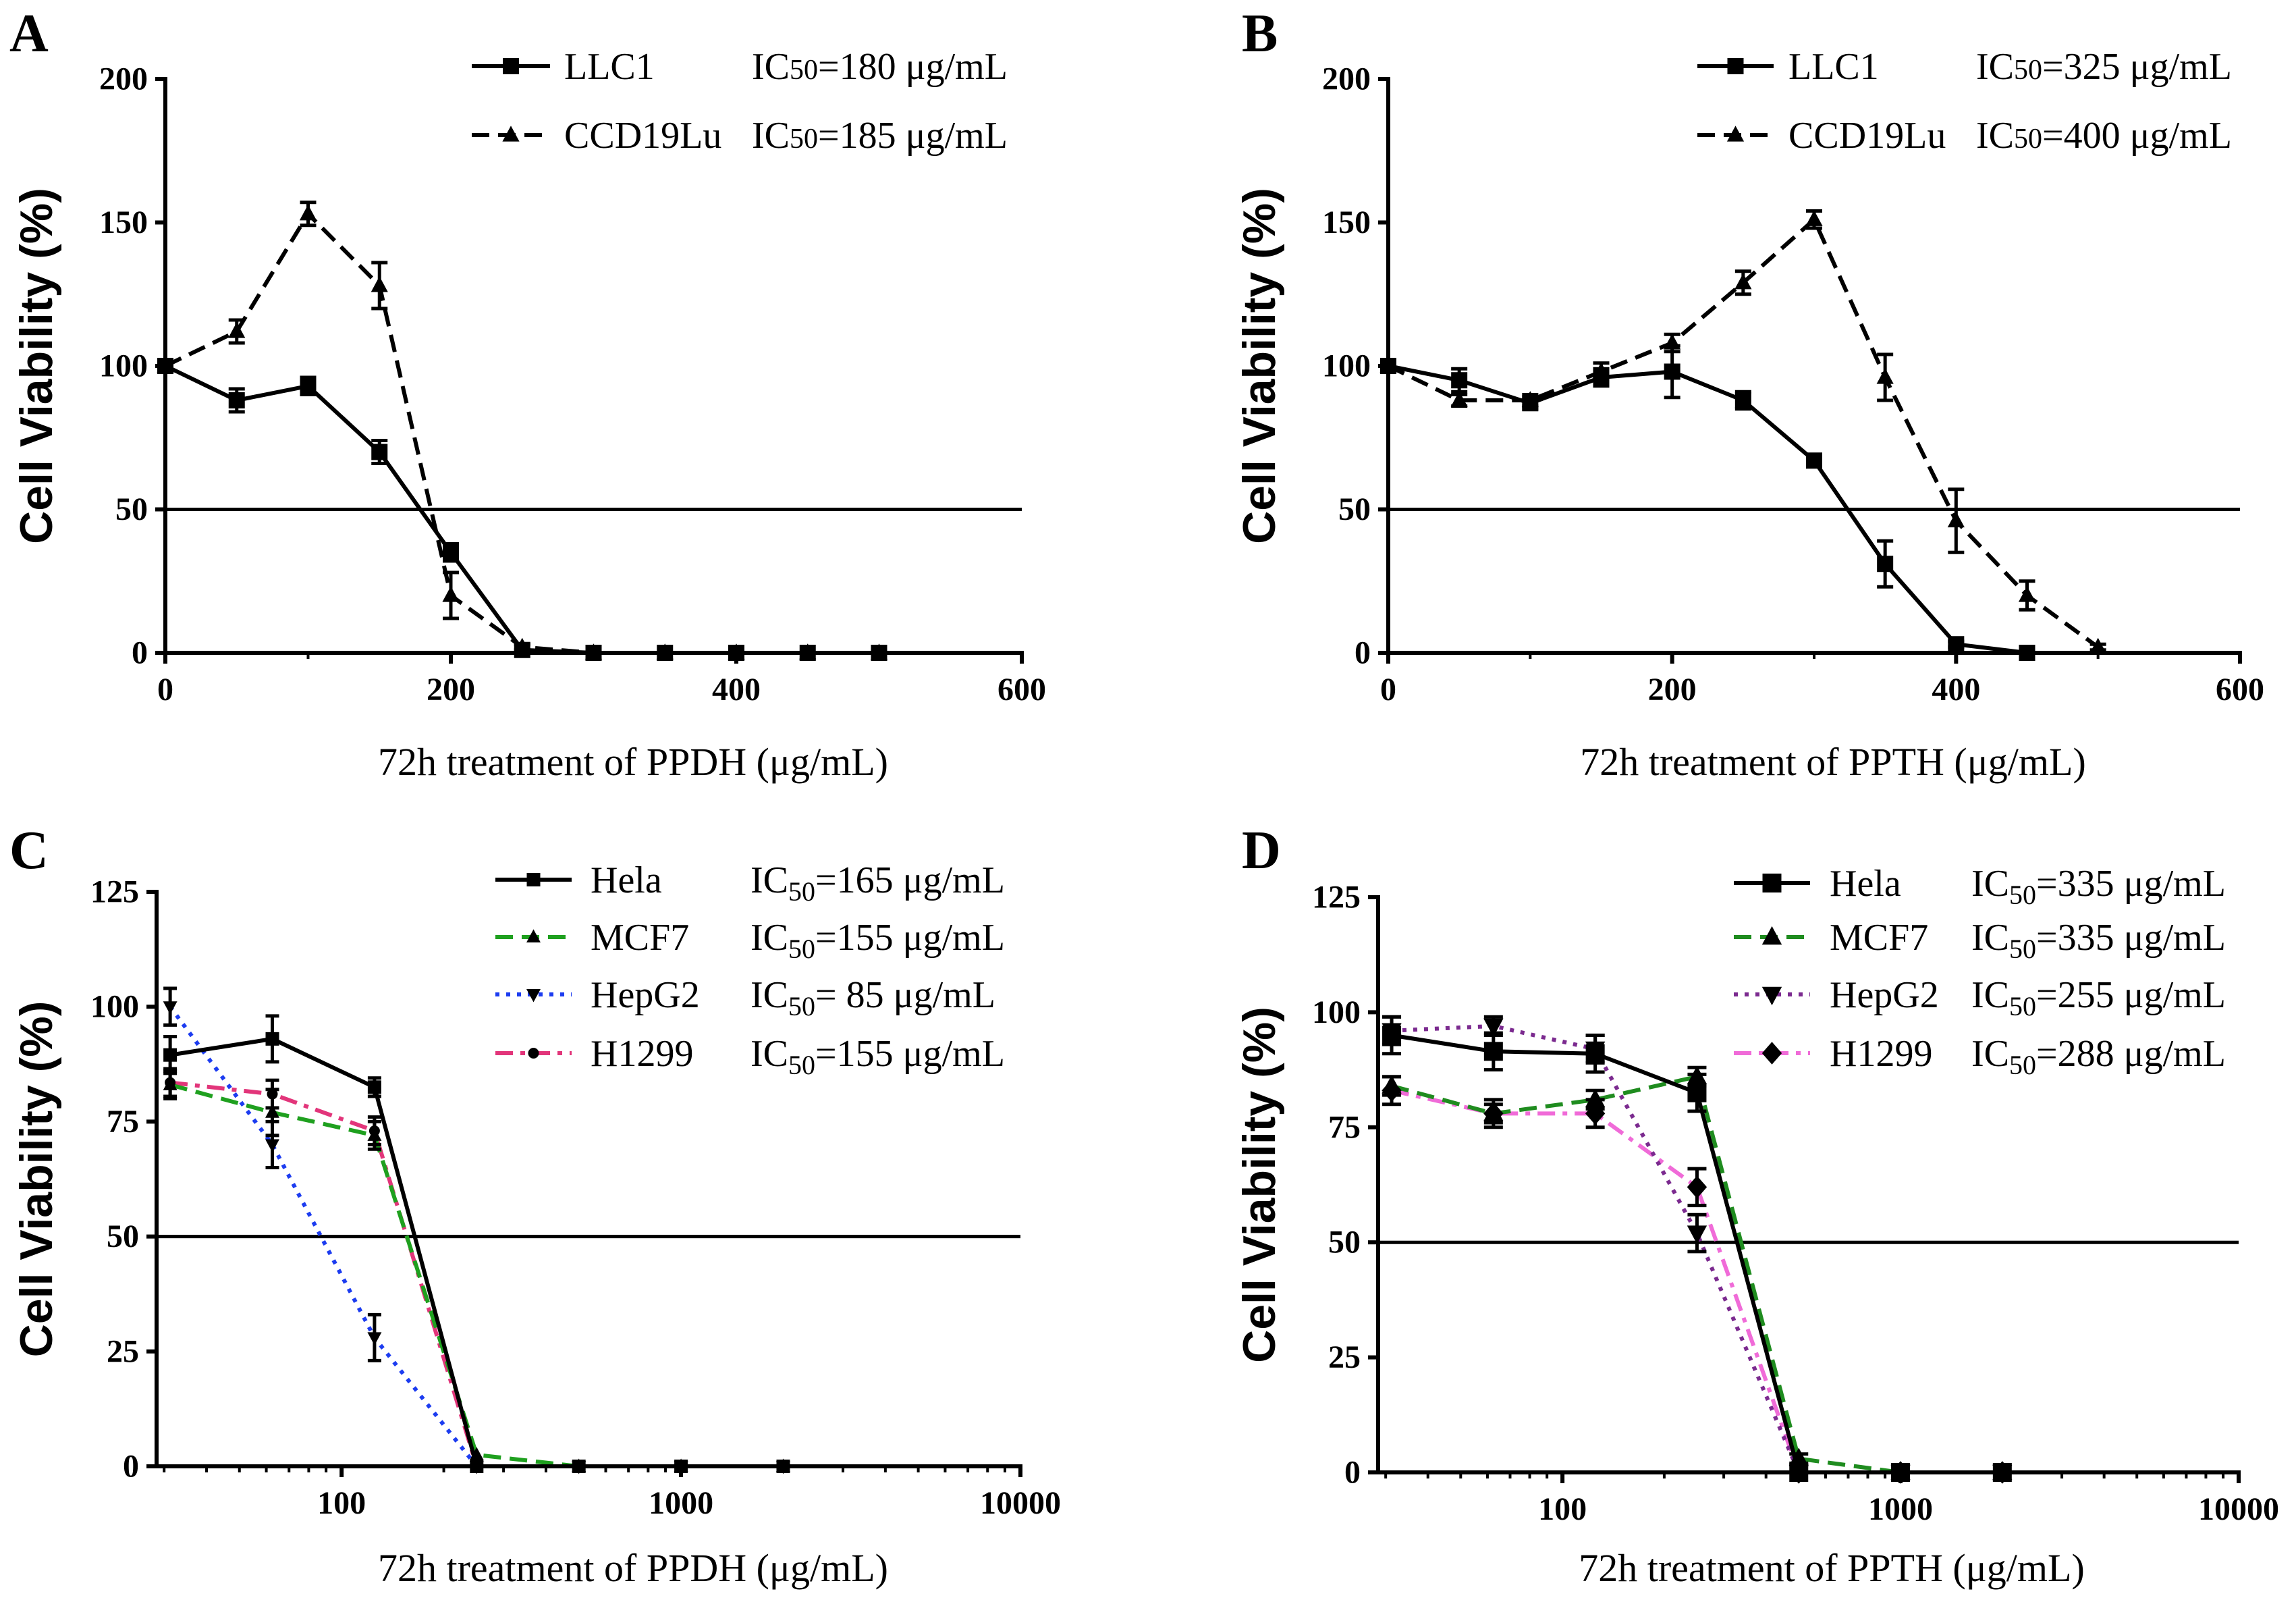 The width and height of the screenshot is (2296, 1600). What do you see at coordinates (750, 1056) in the screenshot?
I see `legend-item-h1299: H1299 IC50=155 μg/mL` at bounding box center [750, 1056].